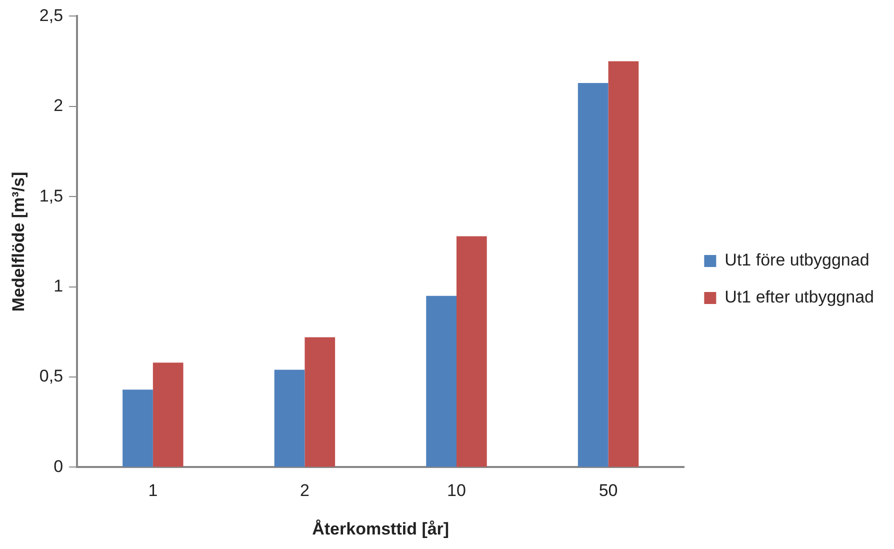  What do you see at coordinates (59, 466) in the screenshot?
I see `y-tick-label: 0` at bounding box center [59, 466].